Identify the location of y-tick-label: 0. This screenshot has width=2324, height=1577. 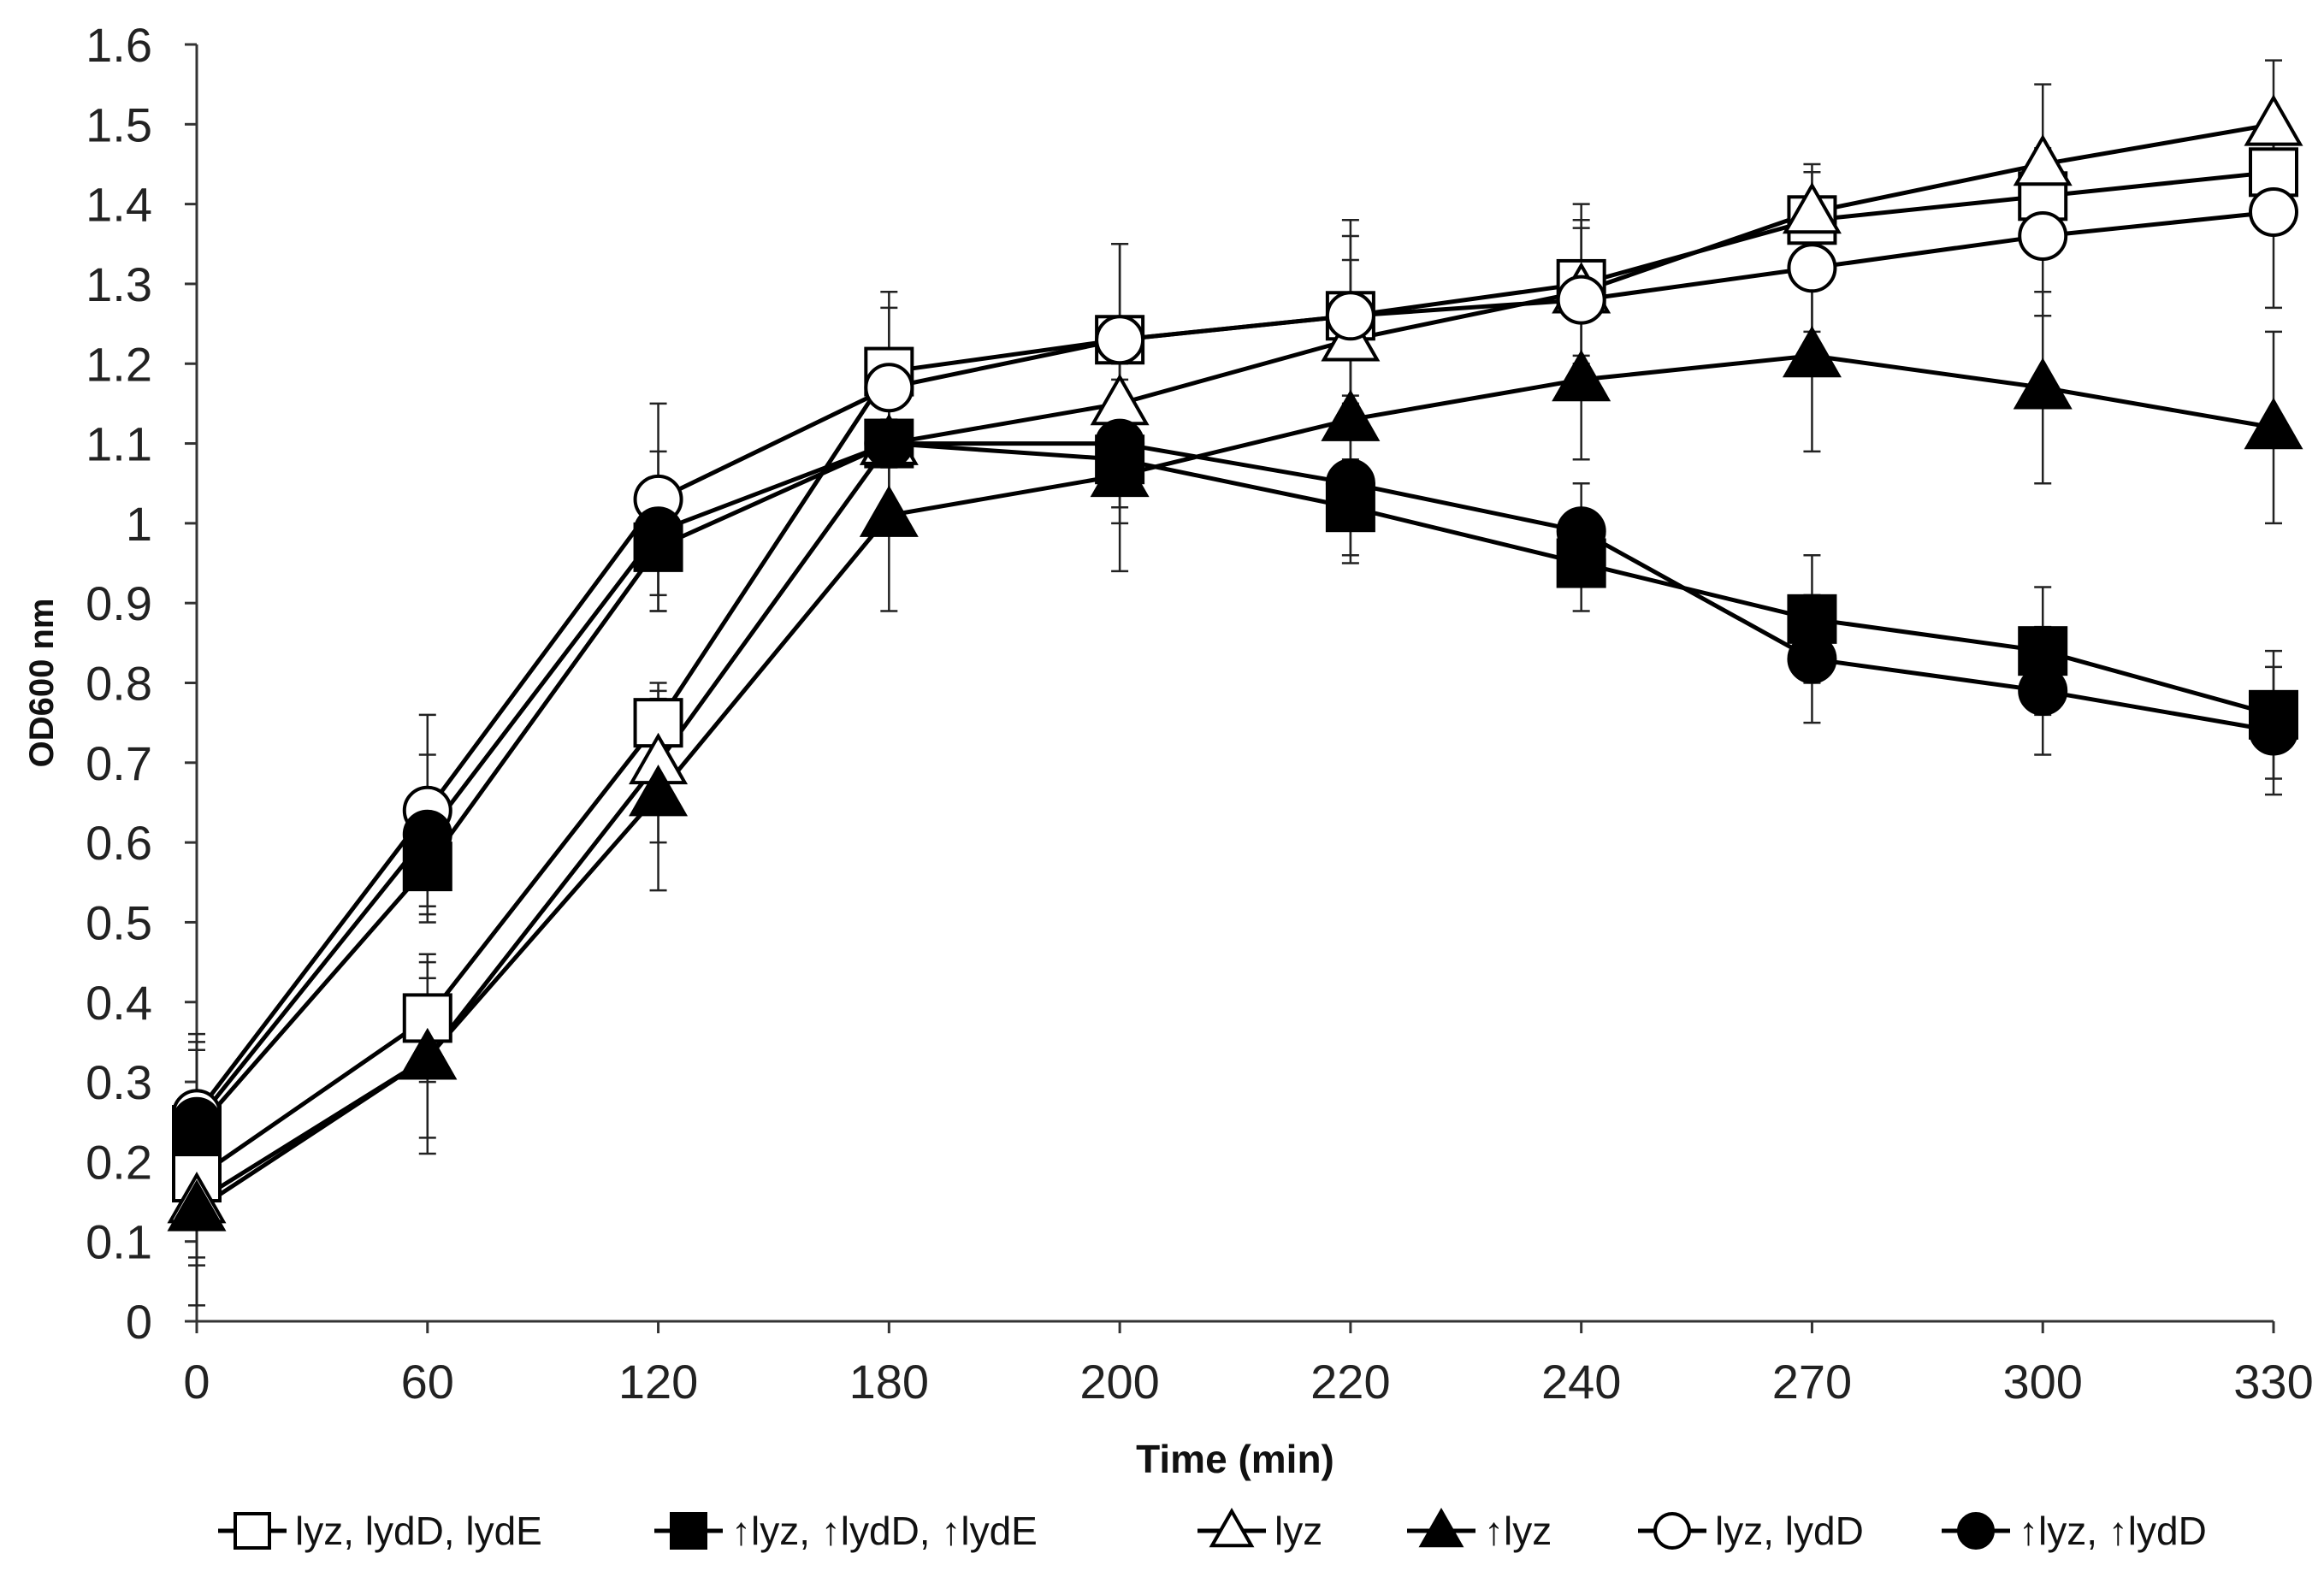
(139, 1322).